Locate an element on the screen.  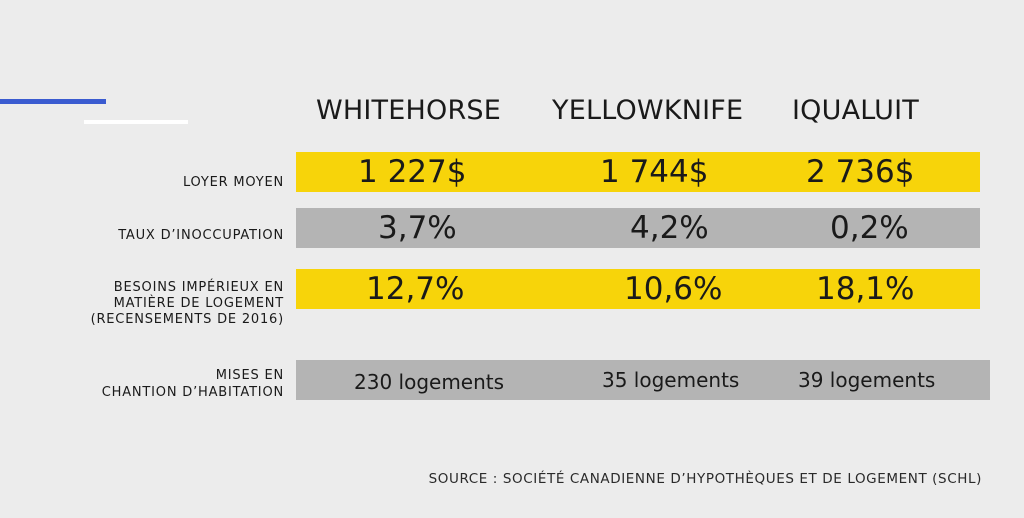
row-band-besoins-imperieux is located at coordinates (638, 289).